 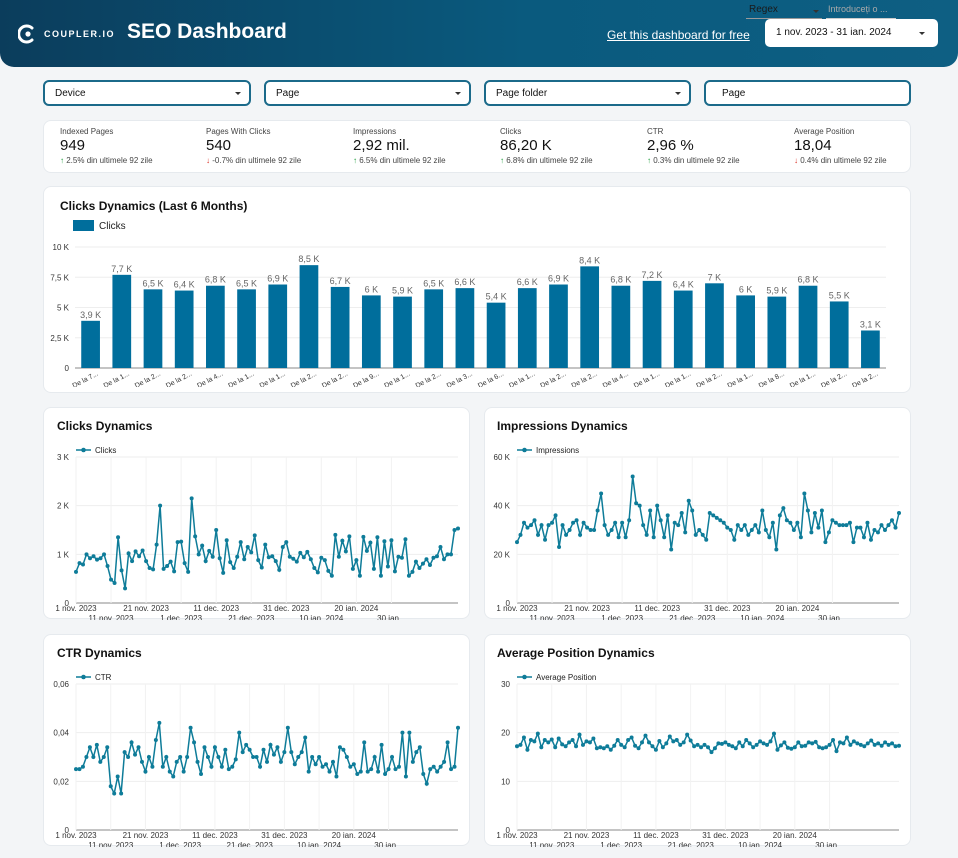 What do you see at coordinates (80, 34) in the screenshot?
I see `brand-name: COUPLER.IO` at bounding box center [80, 34].